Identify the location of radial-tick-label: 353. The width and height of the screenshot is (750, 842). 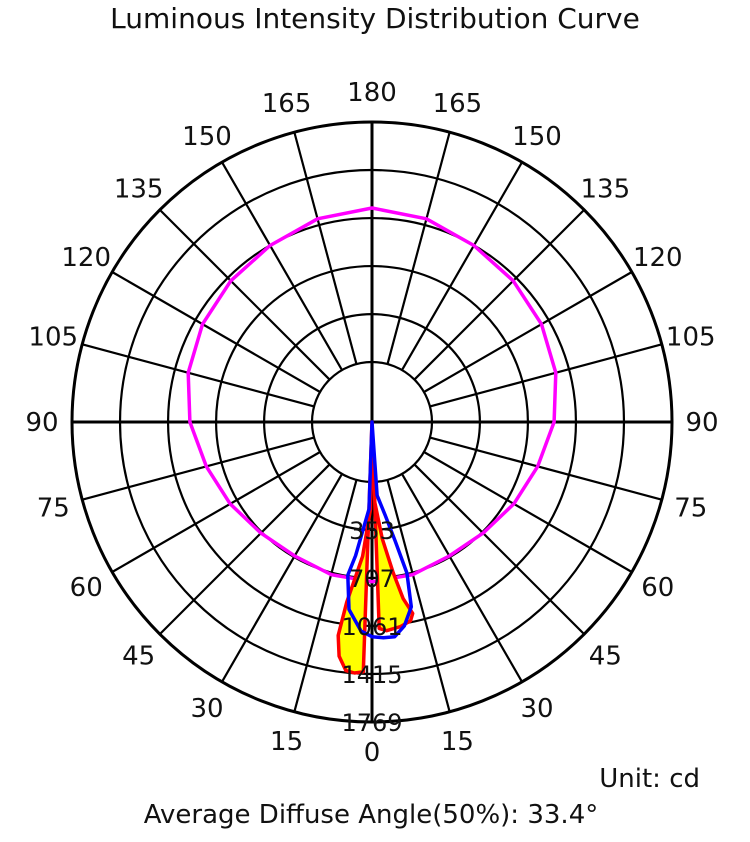
(372, 531).